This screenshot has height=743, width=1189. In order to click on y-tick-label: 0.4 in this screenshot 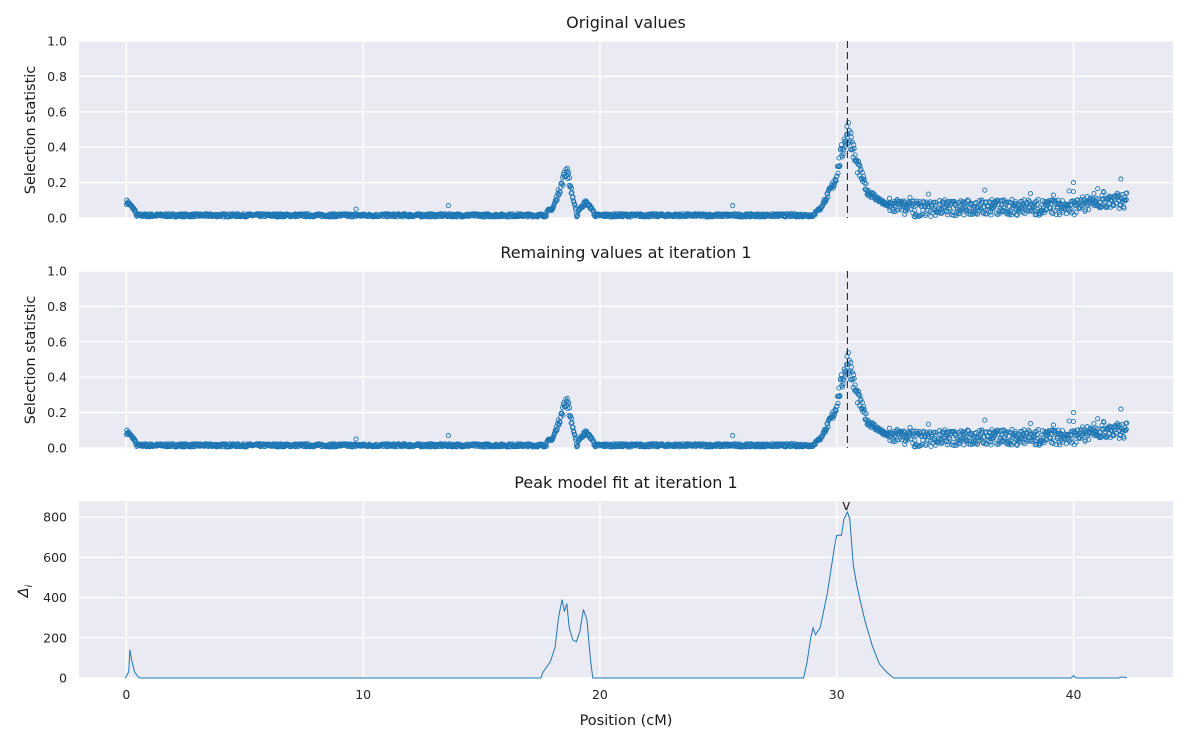, I will do `click(57, 377)`.